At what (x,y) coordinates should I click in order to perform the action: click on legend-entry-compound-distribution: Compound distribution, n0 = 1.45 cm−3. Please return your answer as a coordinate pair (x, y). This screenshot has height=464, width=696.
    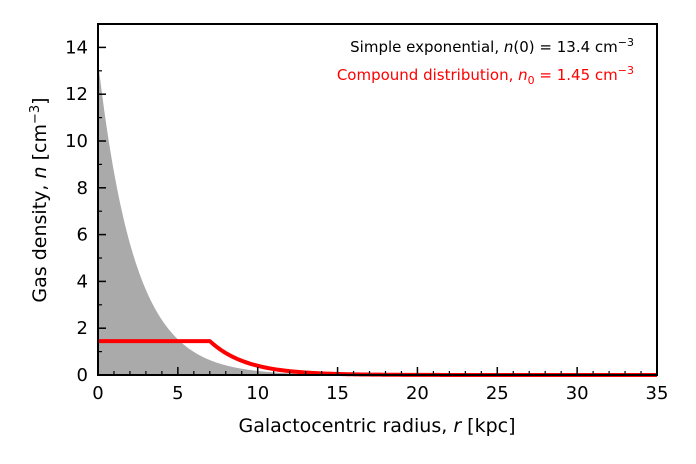
    Looking at the image, I should click on (485, 75).